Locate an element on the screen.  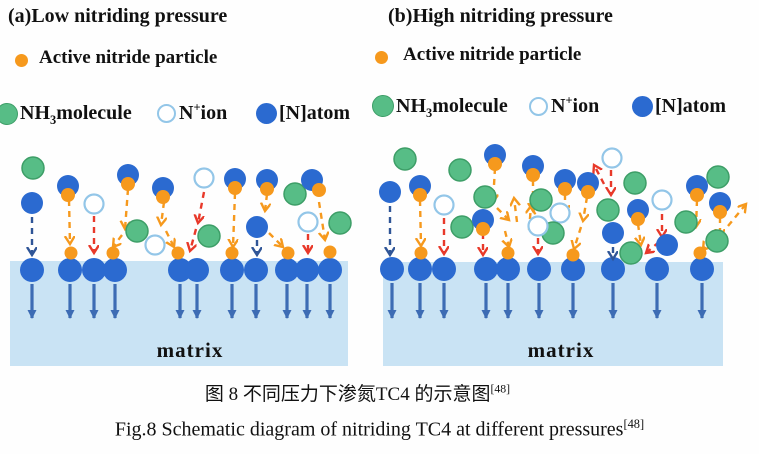
nh3-molecule-icon is located at coordinates (9, 114).